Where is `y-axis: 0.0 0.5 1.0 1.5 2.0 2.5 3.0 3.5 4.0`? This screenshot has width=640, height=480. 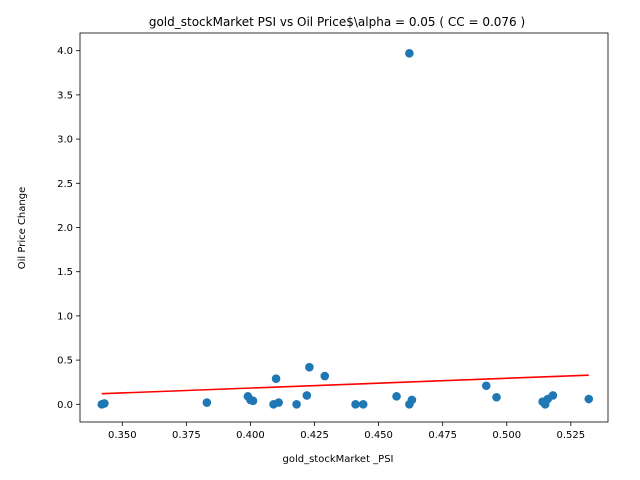 y-axis: 0.0 0.5 1.0 1.5 2.0 2.5 3.0 3.5 4.0 is located at coordinates (68, 228).